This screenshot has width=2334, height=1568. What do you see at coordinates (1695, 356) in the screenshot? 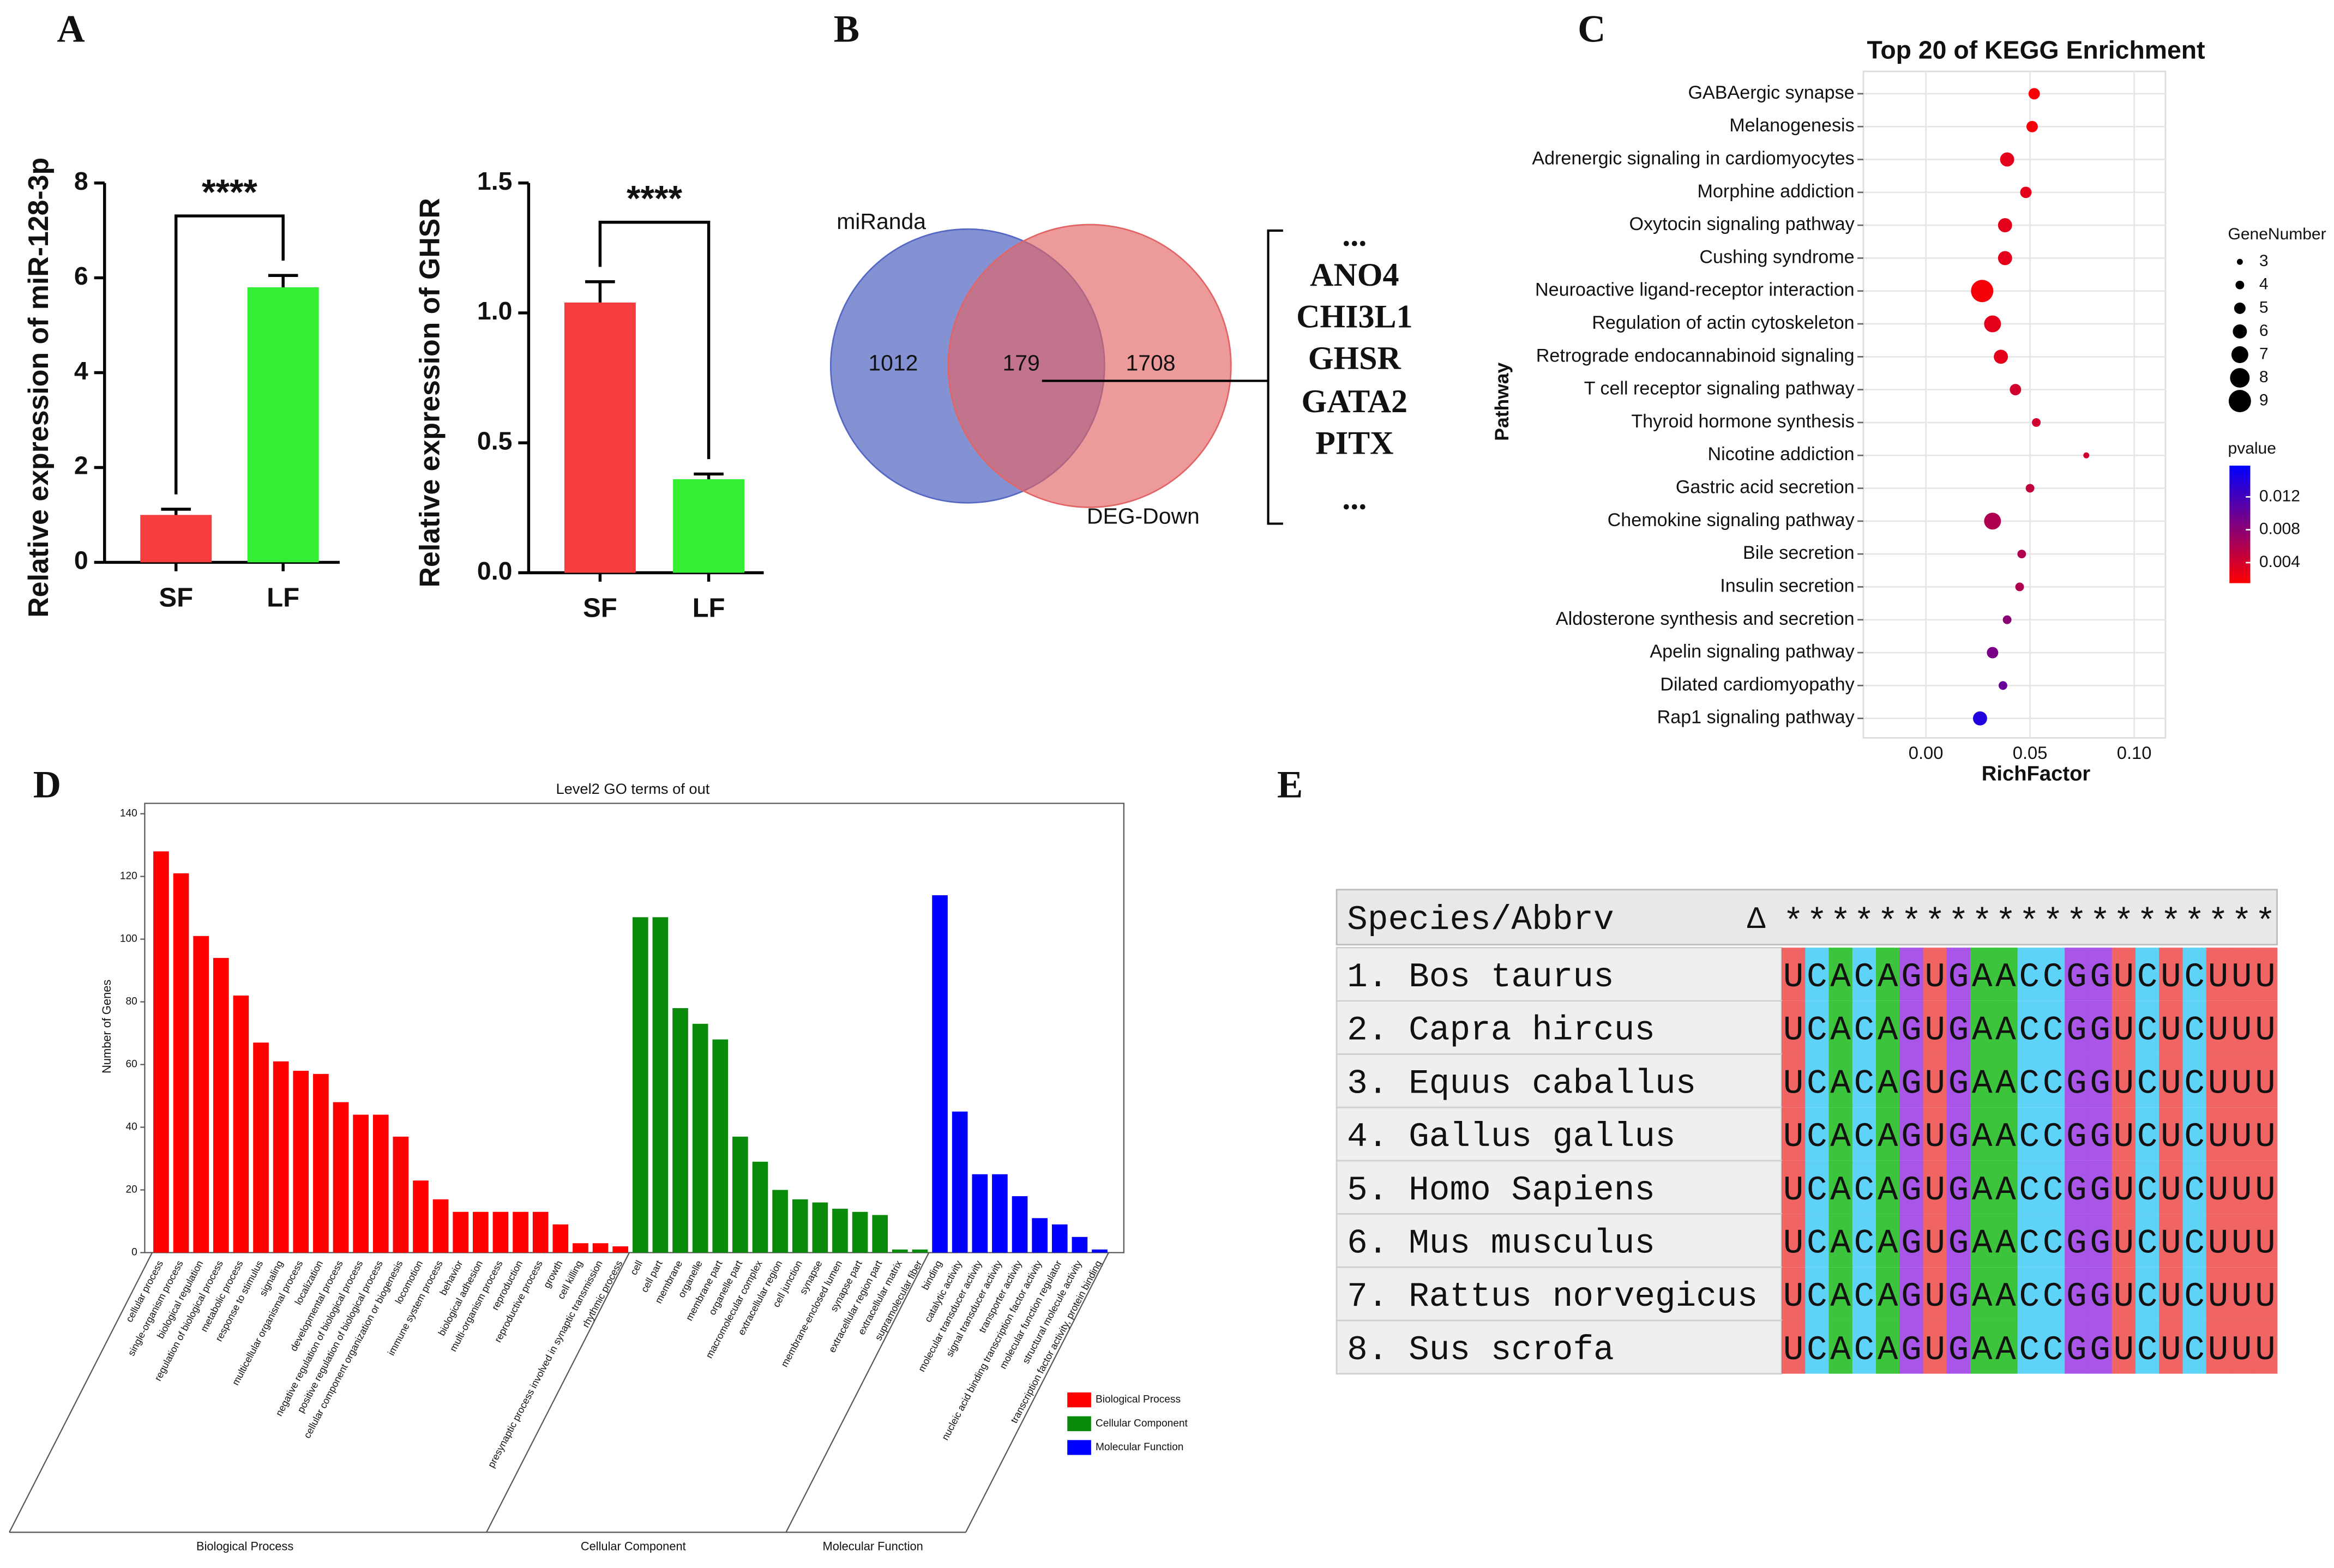
I see `y-tick-label: Retrograde endocannabinoid signaling` at bounding box center [1695, 356].